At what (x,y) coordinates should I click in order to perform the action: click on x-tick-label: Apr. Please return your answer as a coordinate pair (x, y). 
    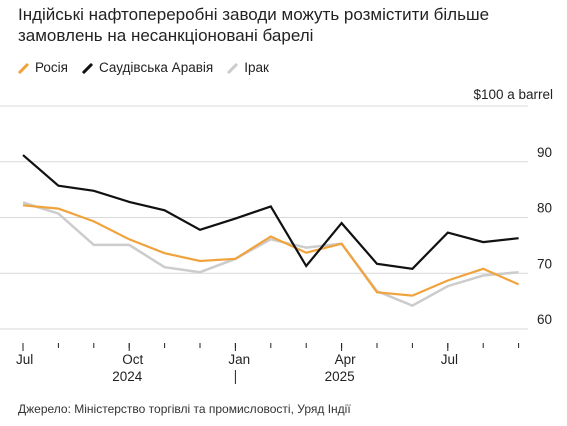
    Looking at the image, I should click on (346, 359).